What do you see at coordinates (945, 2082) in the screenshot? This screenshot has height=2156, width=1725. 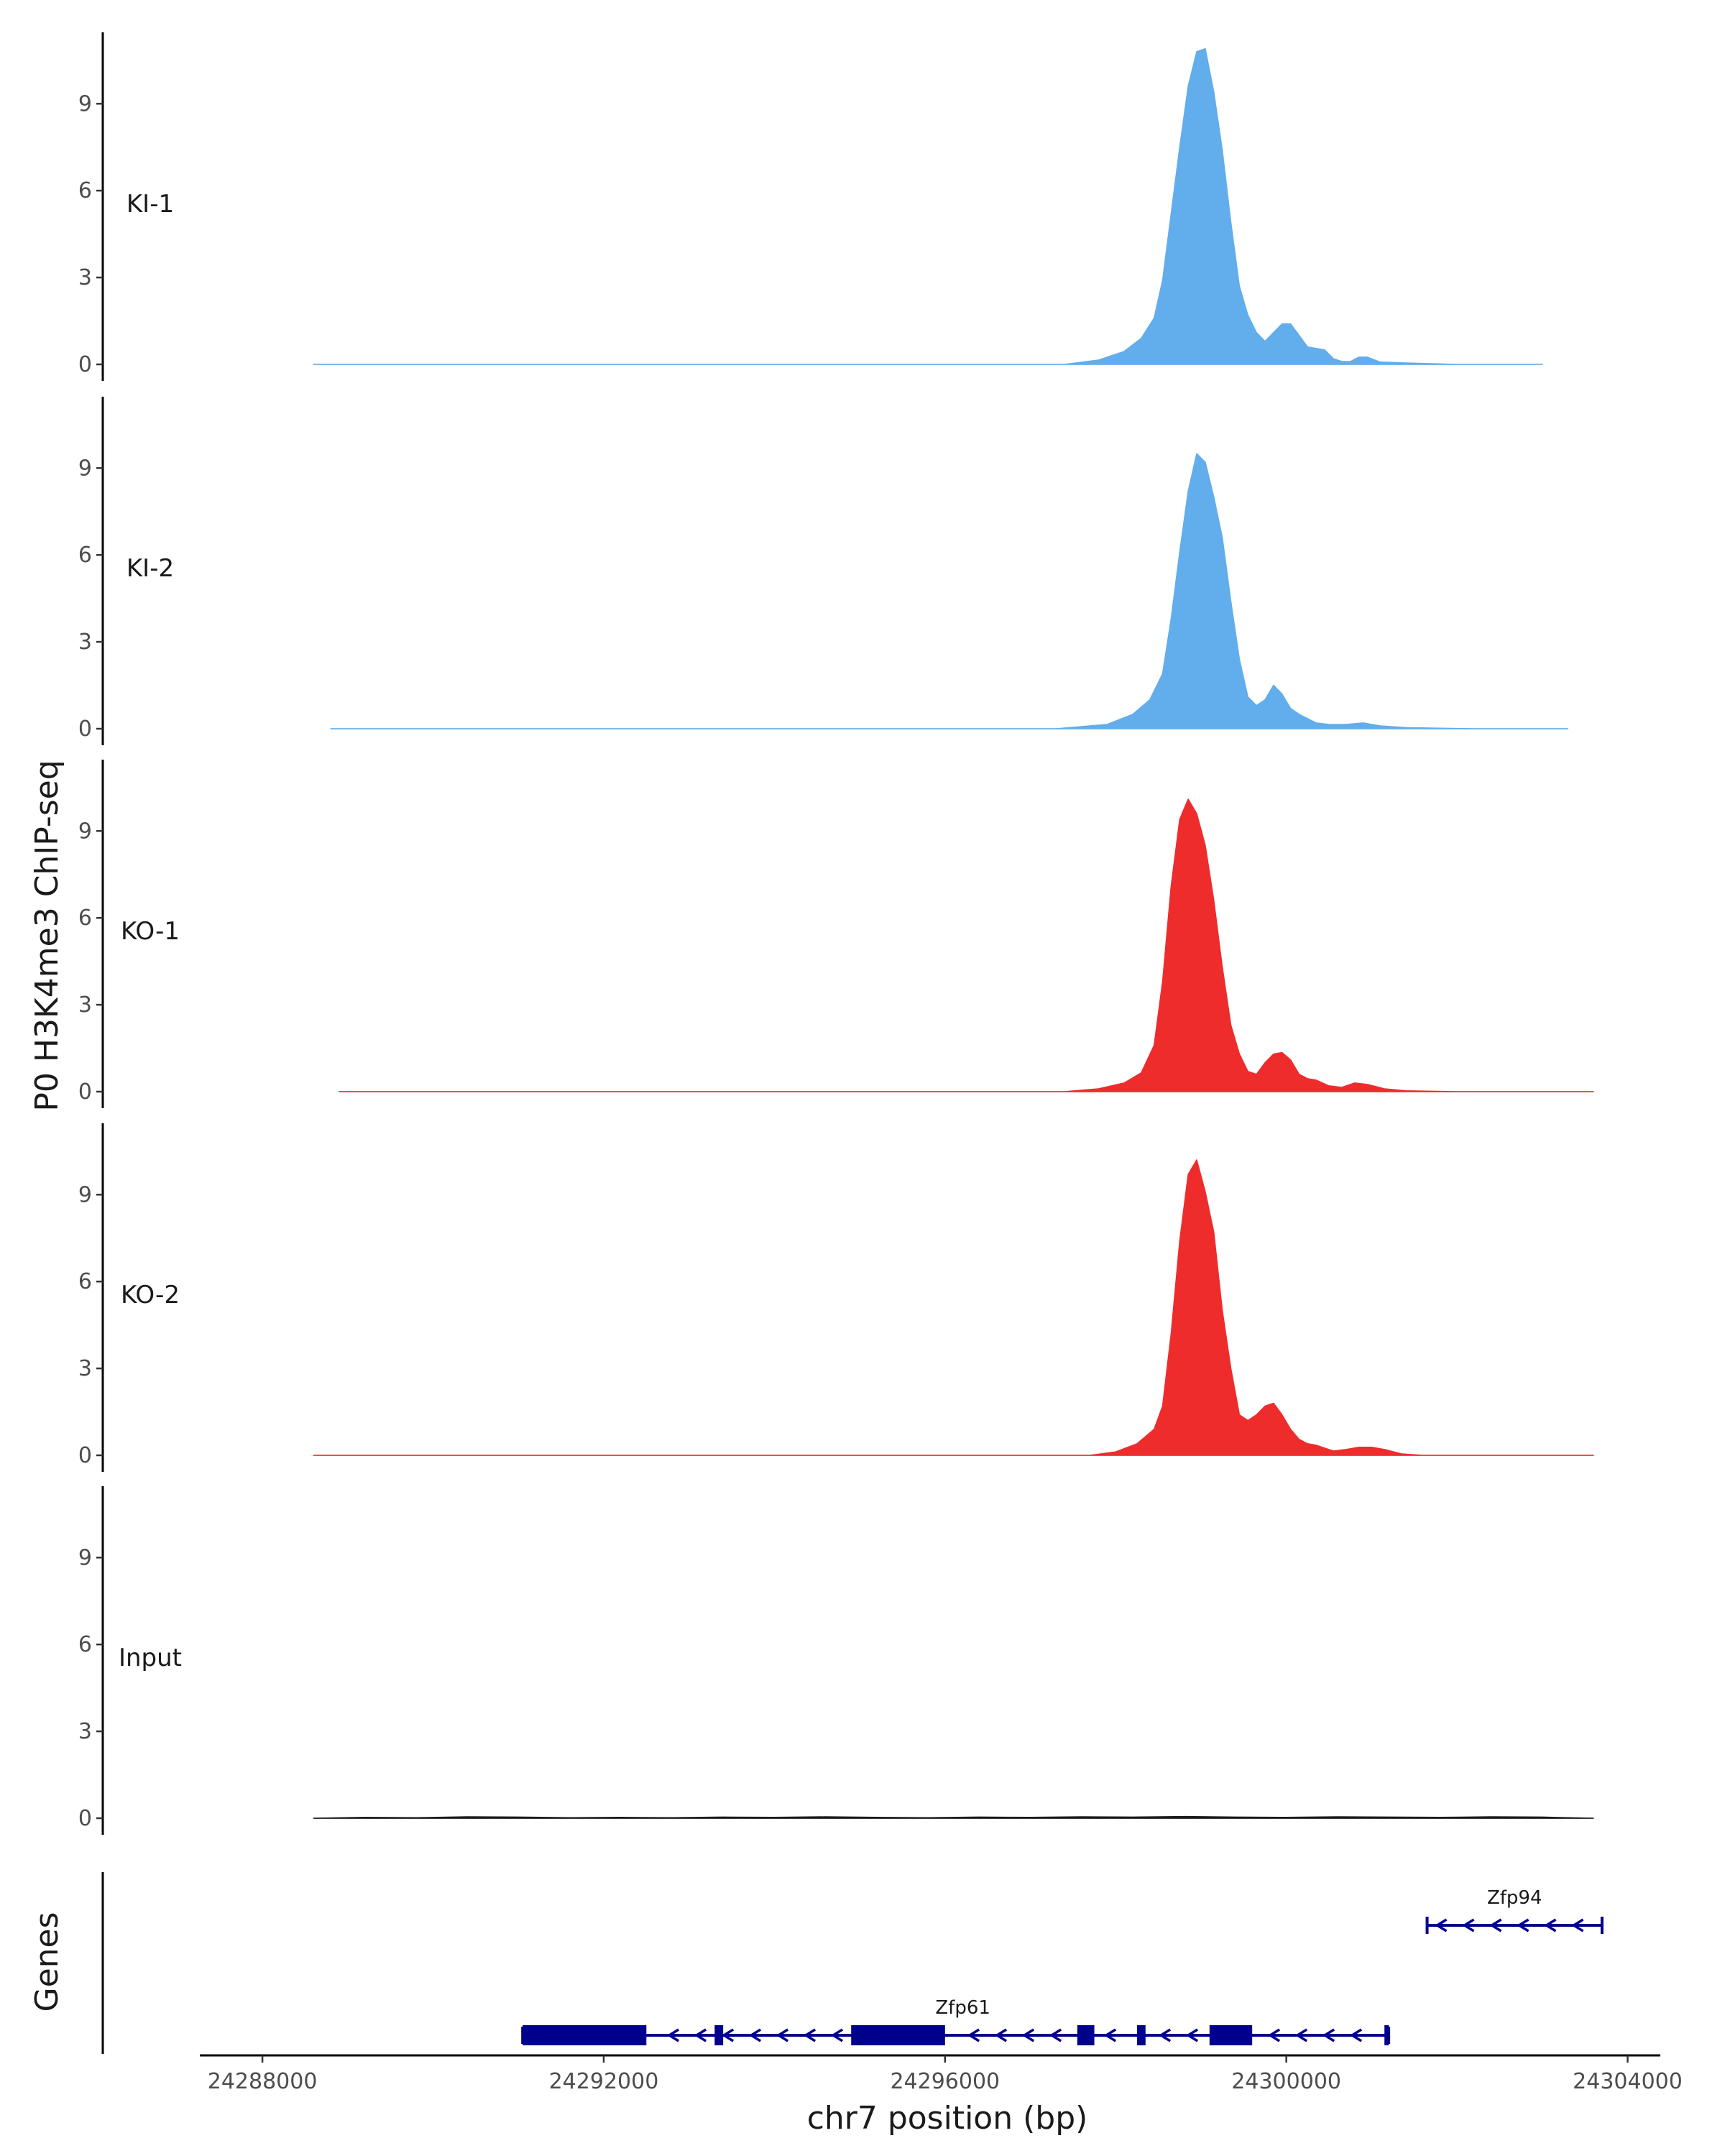 I see `x-tick-label: 24296000` at bounding box center [945, 2082].